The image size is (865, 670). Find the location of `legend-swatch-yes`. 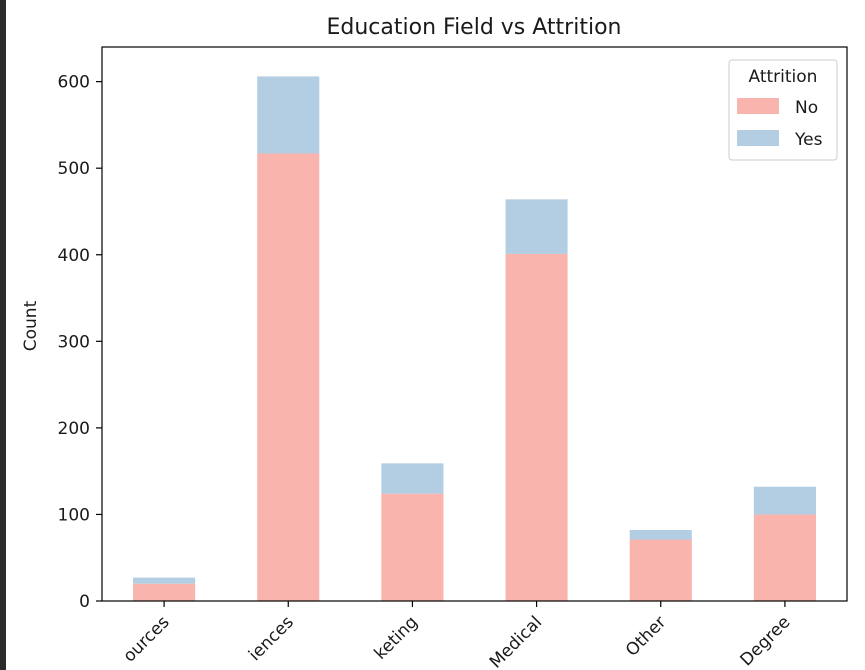

legend-swatch-yes is located at coordinates (758, 138).